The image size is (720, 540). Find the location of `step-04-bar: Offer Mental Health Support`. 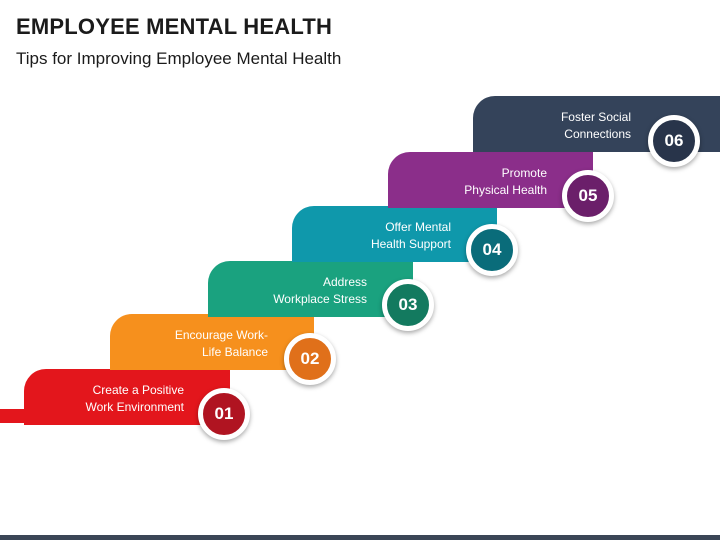

step-04-bar: Offer Mental Health Support is located at coordinates (394, 234).